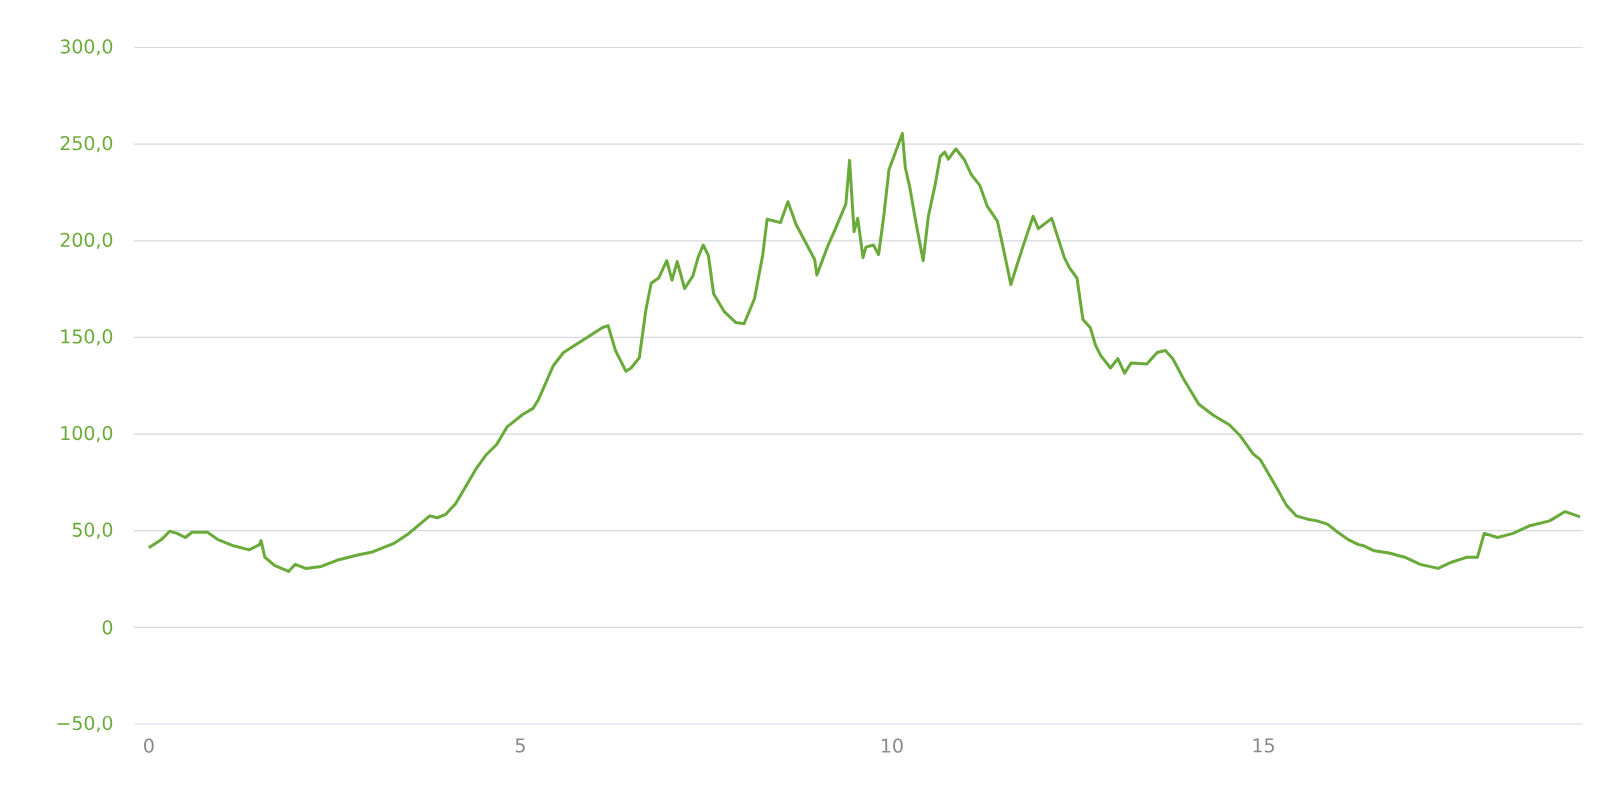 The height and width of the screenshot is (796, 1620). Describe the element at coordinates (87, 434) in the screenshot. I see `y-tick-label: 100,0` at that location.